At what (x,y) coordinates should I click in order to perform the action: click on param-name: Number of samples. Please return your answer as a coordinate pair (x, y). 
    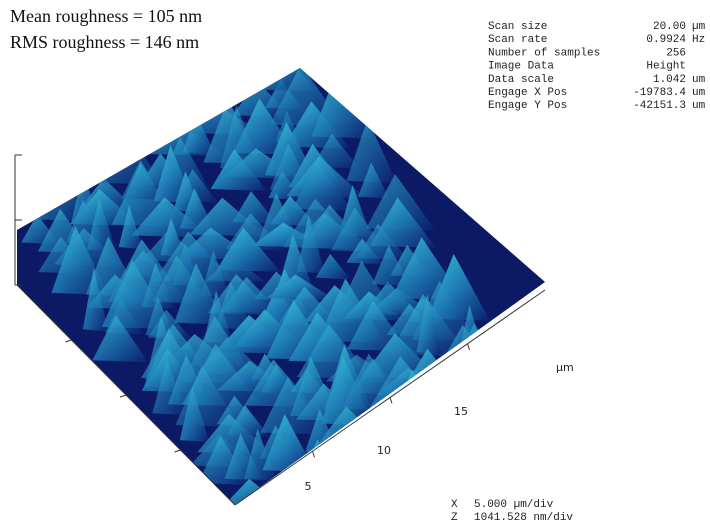
    Looking at the image, I should click on (544, 53).